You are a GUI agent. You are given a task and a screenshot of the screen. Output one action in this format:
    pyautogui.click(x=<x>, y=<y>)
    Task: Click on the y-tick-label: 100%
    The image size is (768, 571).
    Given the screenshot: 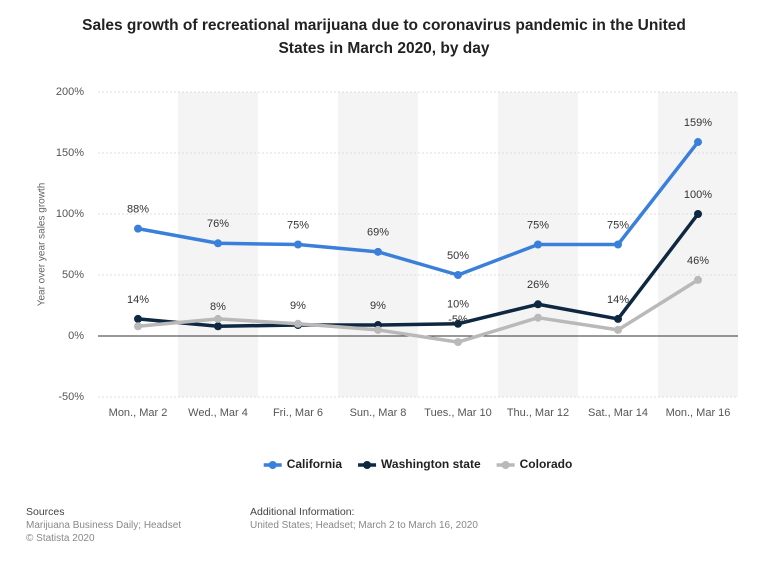 What is the action you would take?
    pyautogui.click(x=70, y=214)
    